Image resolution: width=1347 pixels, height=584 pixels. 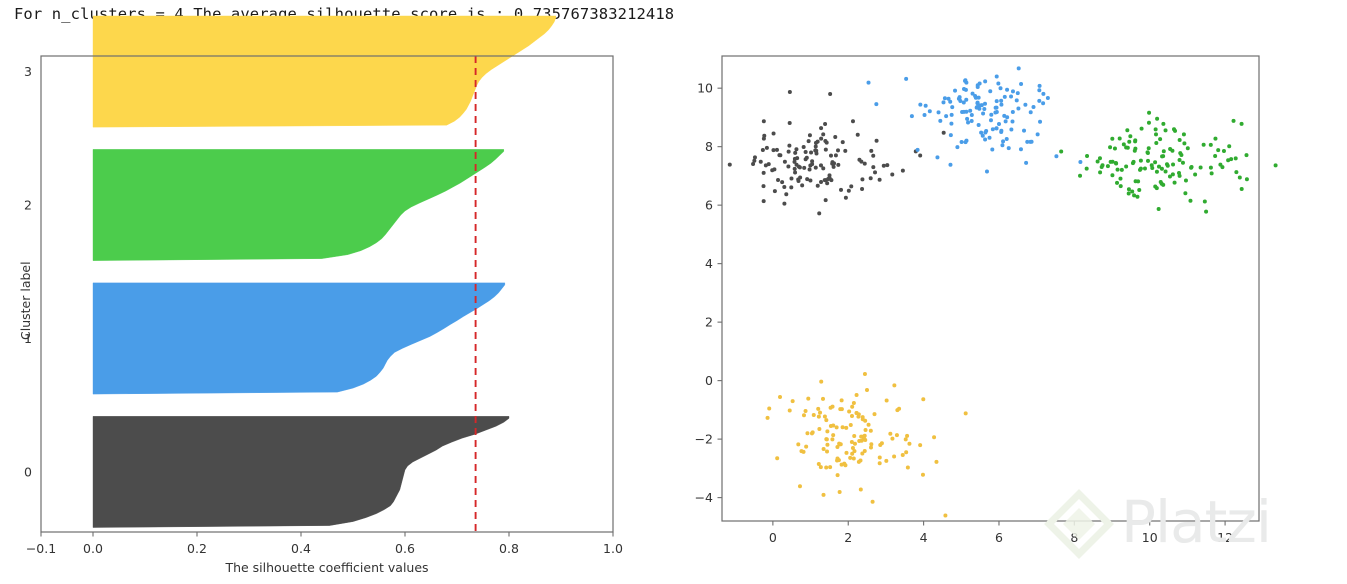 What do you see at coordinates (25, 300) in the screenshot?
I see `silhouette-y-axis-label: Cluster label` at bounding box center [25, 300].